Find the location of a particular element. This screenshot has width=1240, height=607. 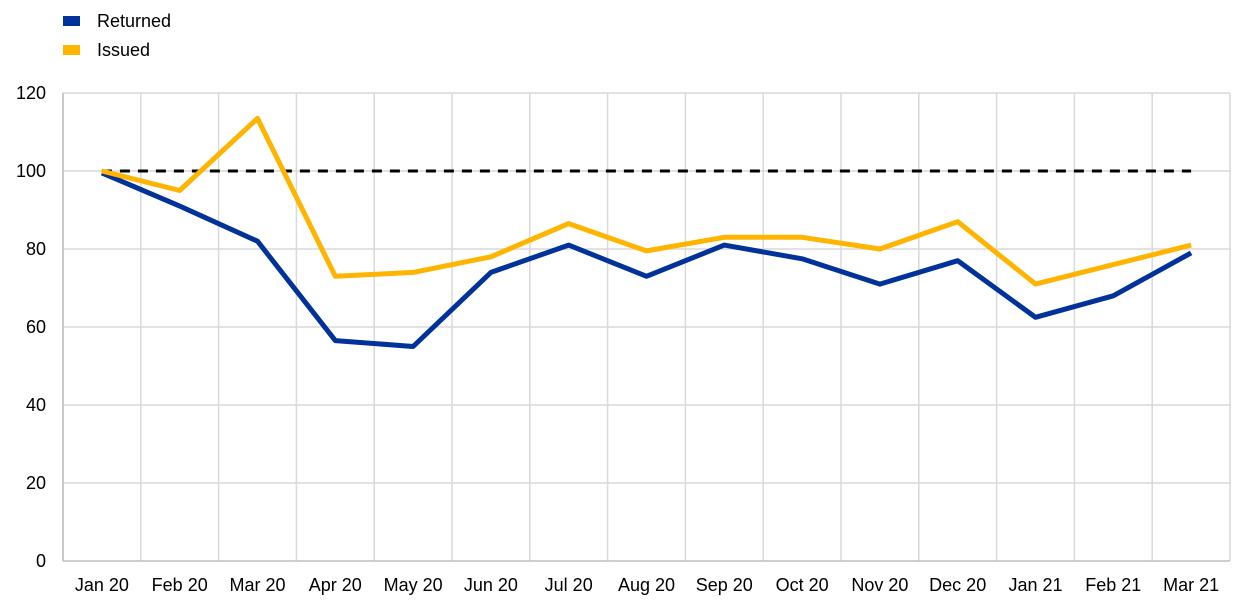

legend-label-issued: Issued is located at coordinates (123, 50).